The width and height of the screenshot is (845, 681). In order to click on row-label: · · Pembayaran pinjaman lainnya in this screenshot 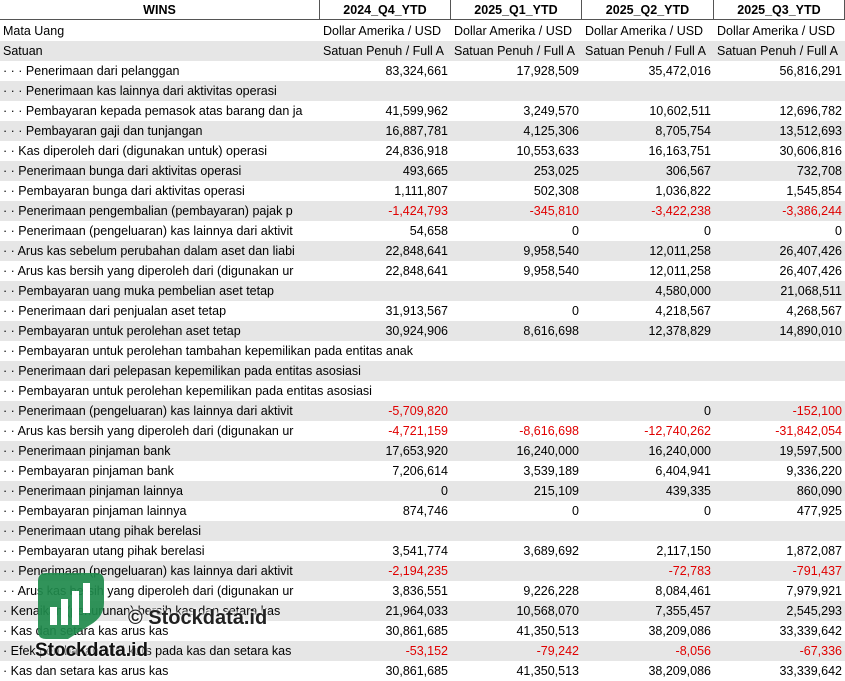, I will do `click(95, 511)`.